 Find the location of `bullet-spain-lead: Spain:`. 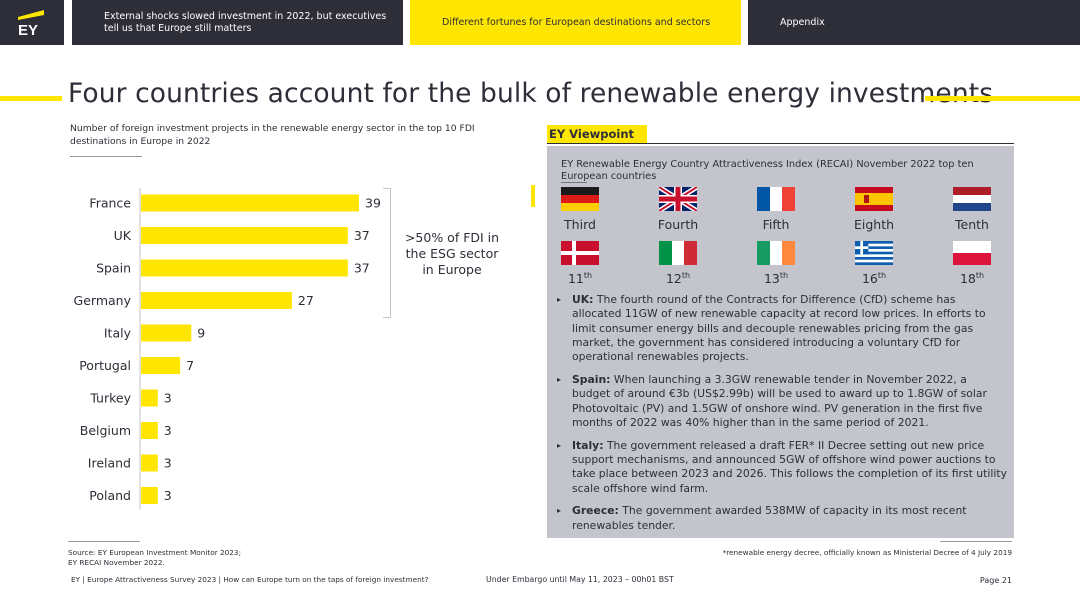

bullet-spain-lead: Spain: is located at coordinates (591, 379).